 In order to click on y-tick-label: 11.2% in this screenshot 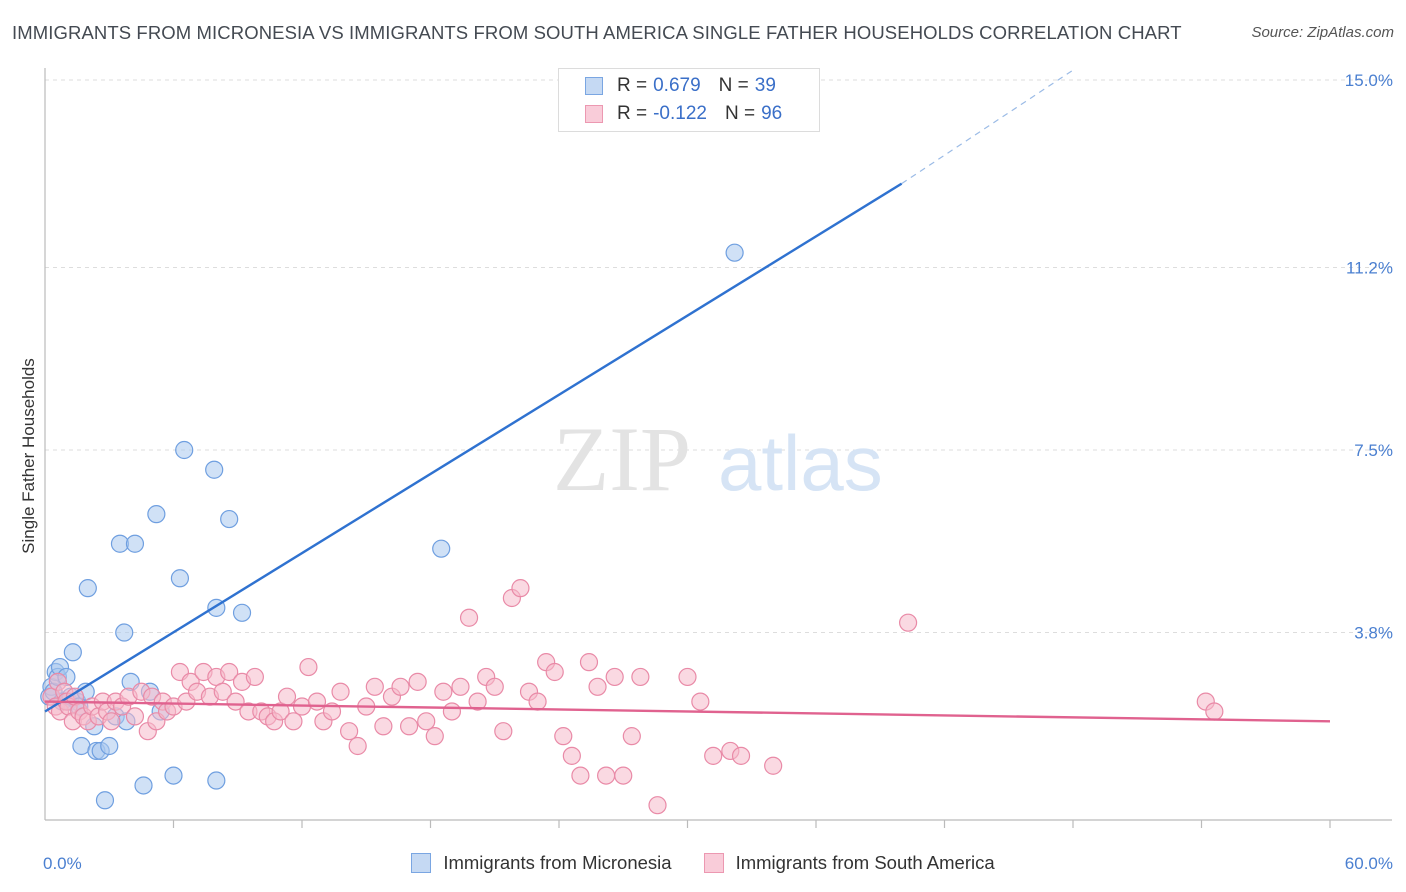, I will do `click(1369, 267)`.